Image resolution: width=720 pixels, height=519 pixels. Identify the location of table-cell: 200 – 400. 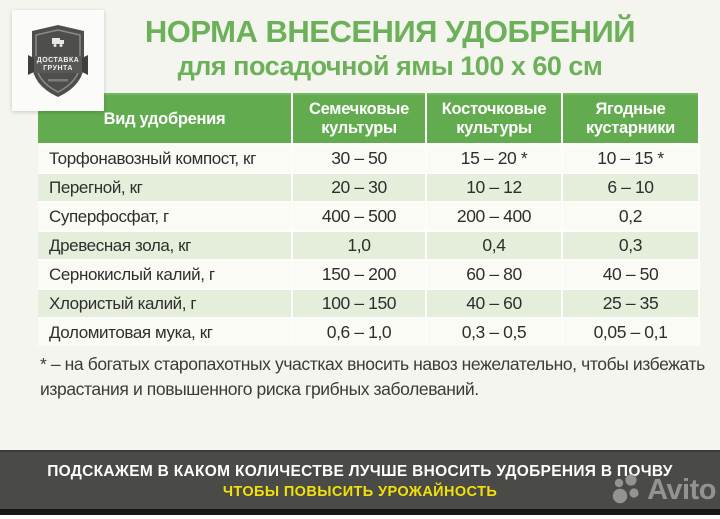
(494, 216).